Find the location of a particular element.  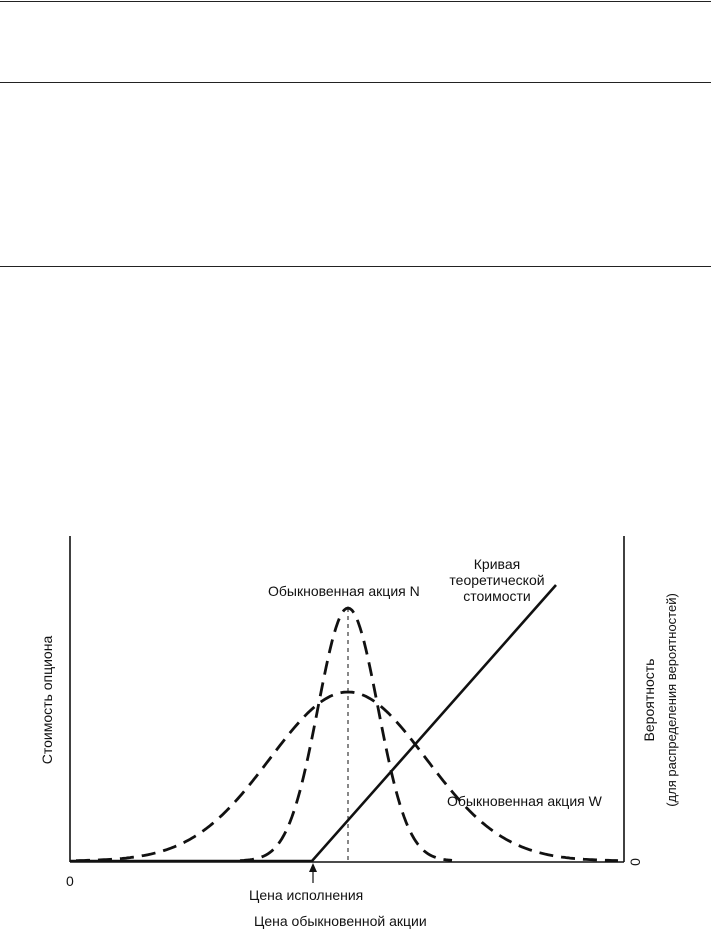

stock-n-label: Обыкновенная акция N is located at coordinates (344, 591).